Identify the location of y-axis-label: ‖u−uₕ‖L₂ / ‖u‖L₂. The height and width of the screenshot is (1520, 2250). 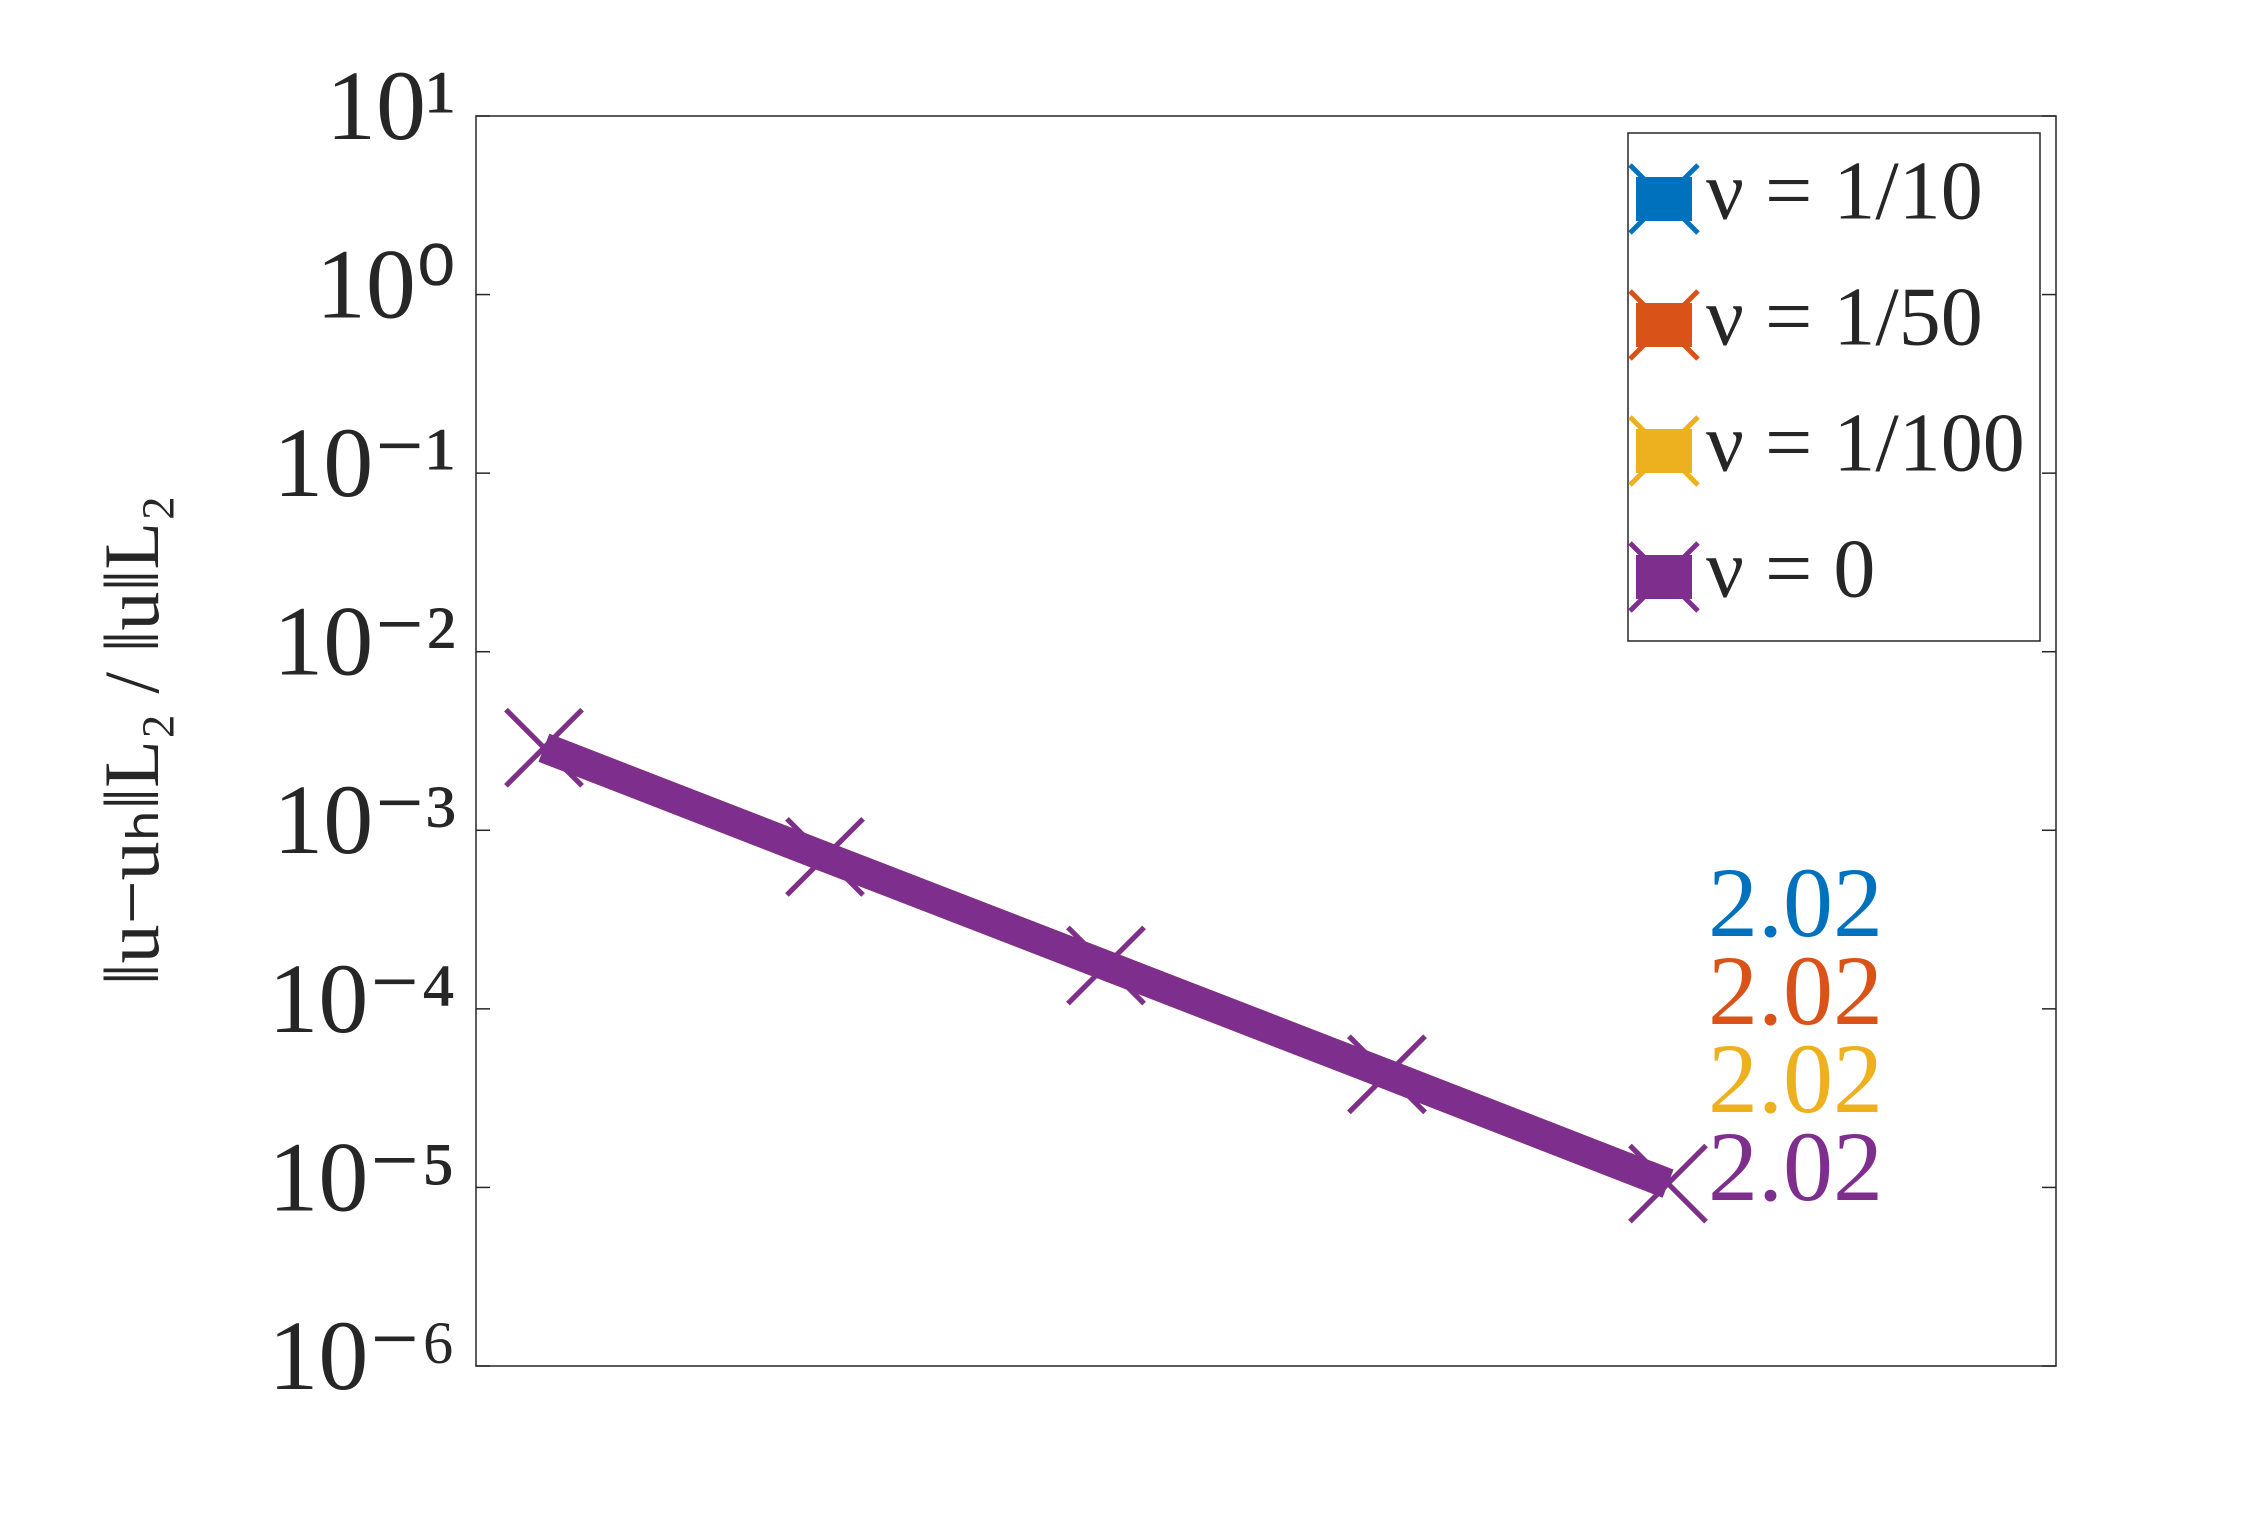
(131, 740).